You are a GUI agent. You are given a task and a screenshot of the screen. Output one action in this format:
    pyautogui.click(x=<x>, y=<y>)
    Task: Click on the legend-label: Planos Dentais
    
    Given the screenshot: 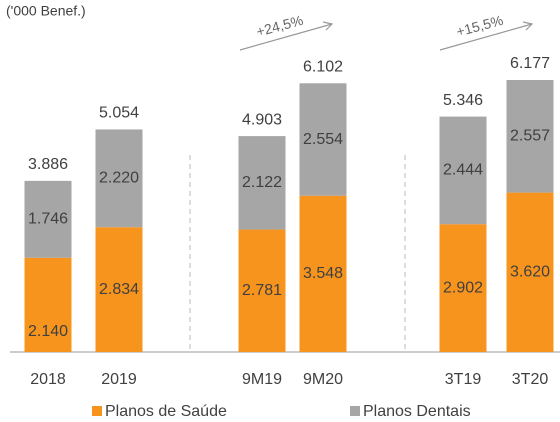 What is the action you would take?
    pyautogui.click(x=417, y=411)
    